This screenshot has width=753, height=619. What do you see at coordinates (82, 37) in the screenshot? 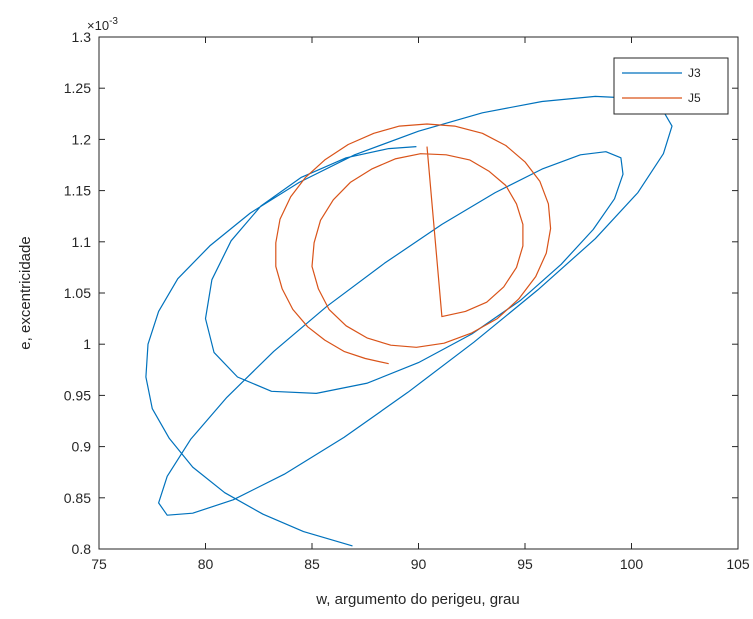
I see `y-tick-label: 1.3` at bounding box center [82, 37].